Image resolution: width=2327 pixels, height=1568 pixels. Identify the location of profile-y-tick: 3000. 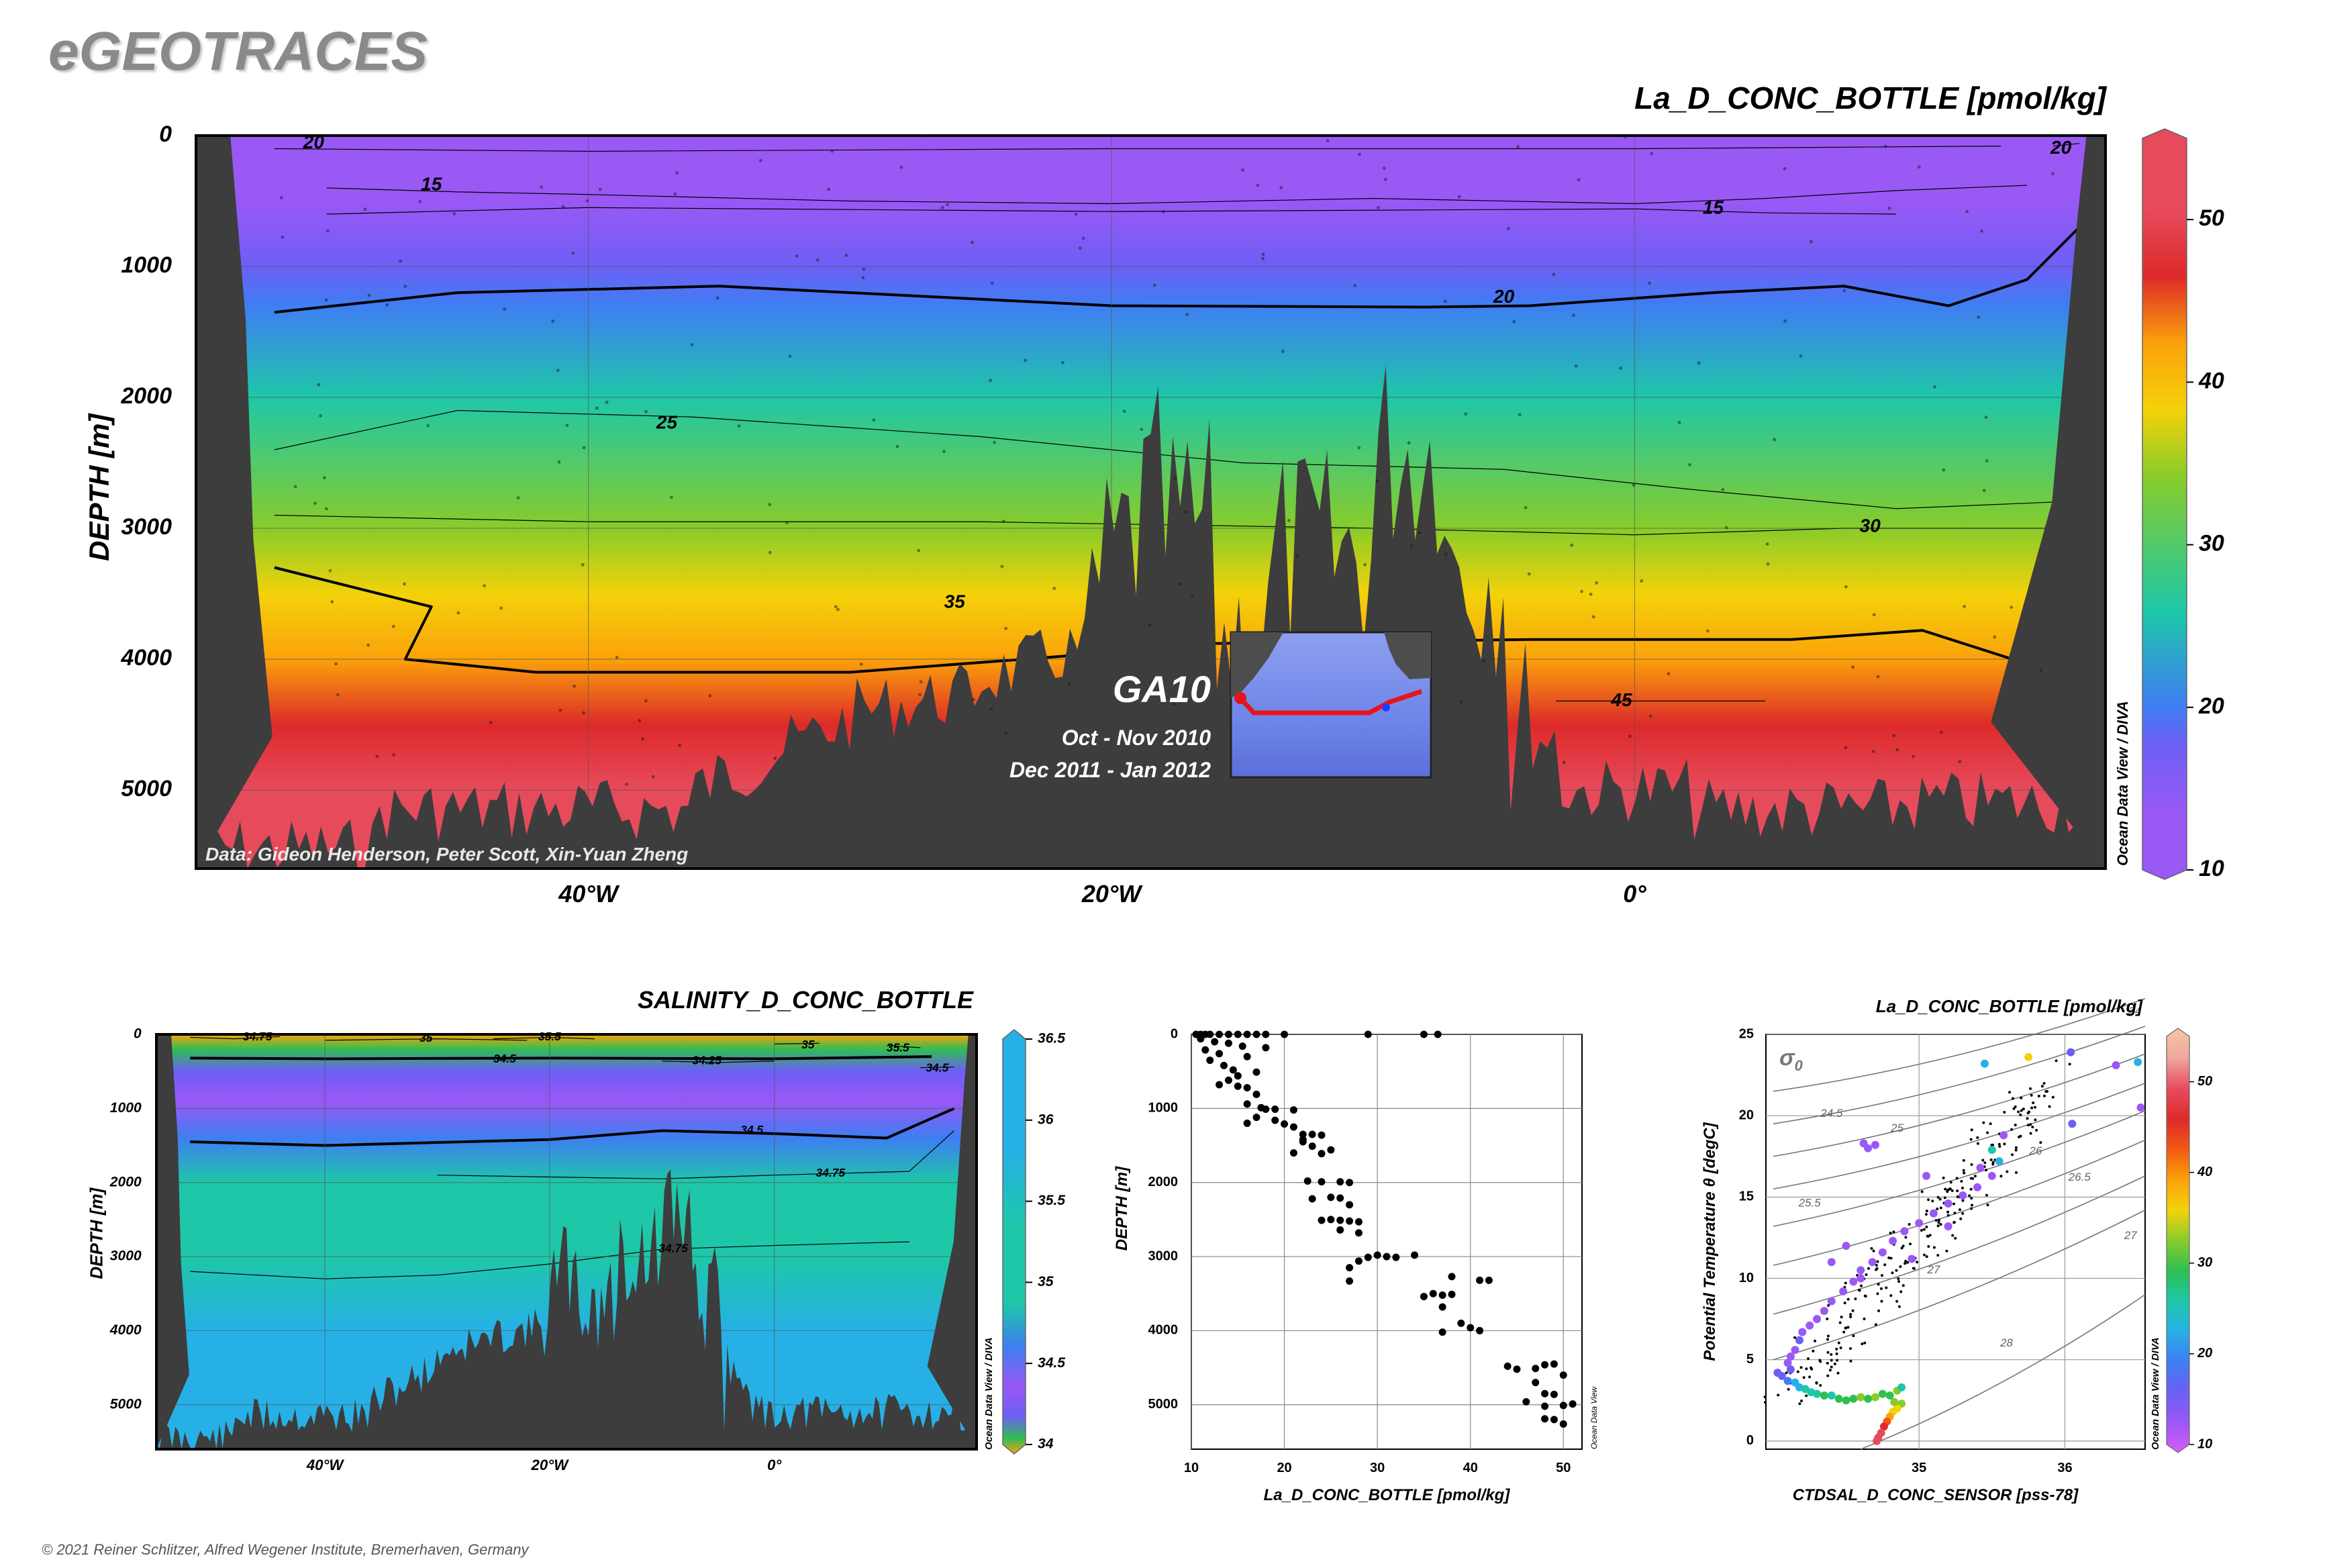
(1163, 1255).